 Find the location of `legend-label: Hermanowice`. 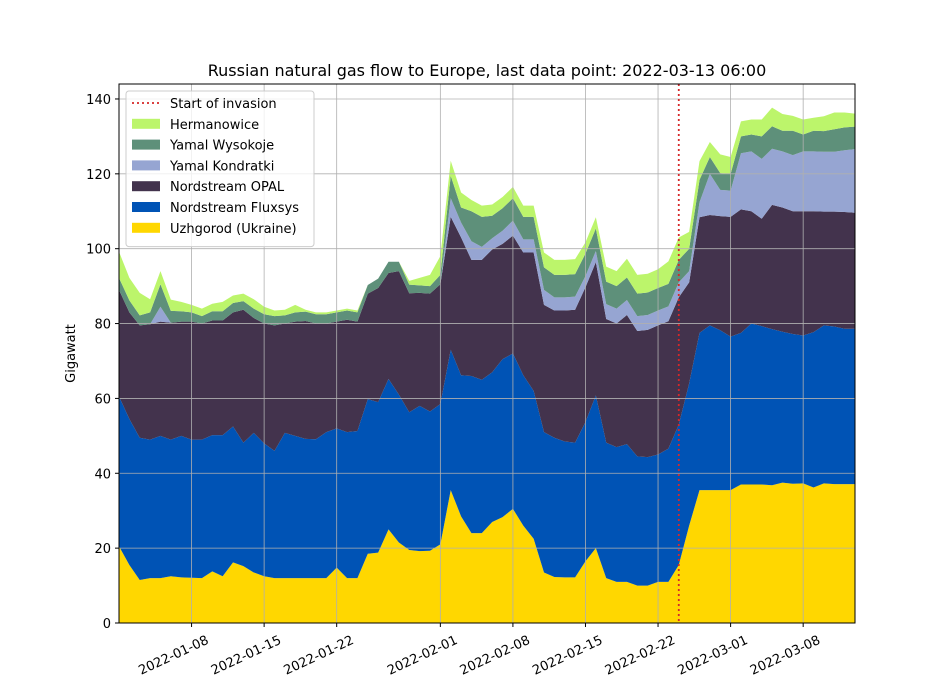

legend-label: Hermanowice is located at coordinates (214, 125).